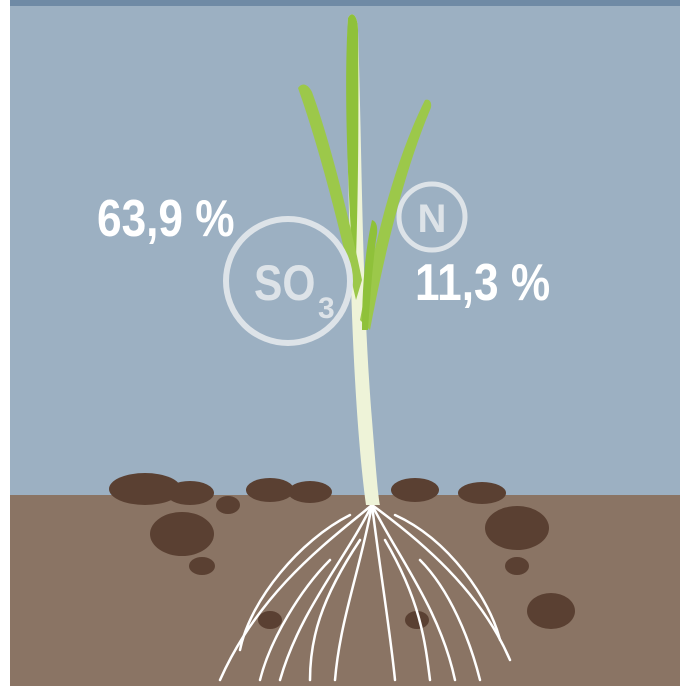 The width and height of the screenshot is (686, 686). I want to click on top-band, so click(345, 3).